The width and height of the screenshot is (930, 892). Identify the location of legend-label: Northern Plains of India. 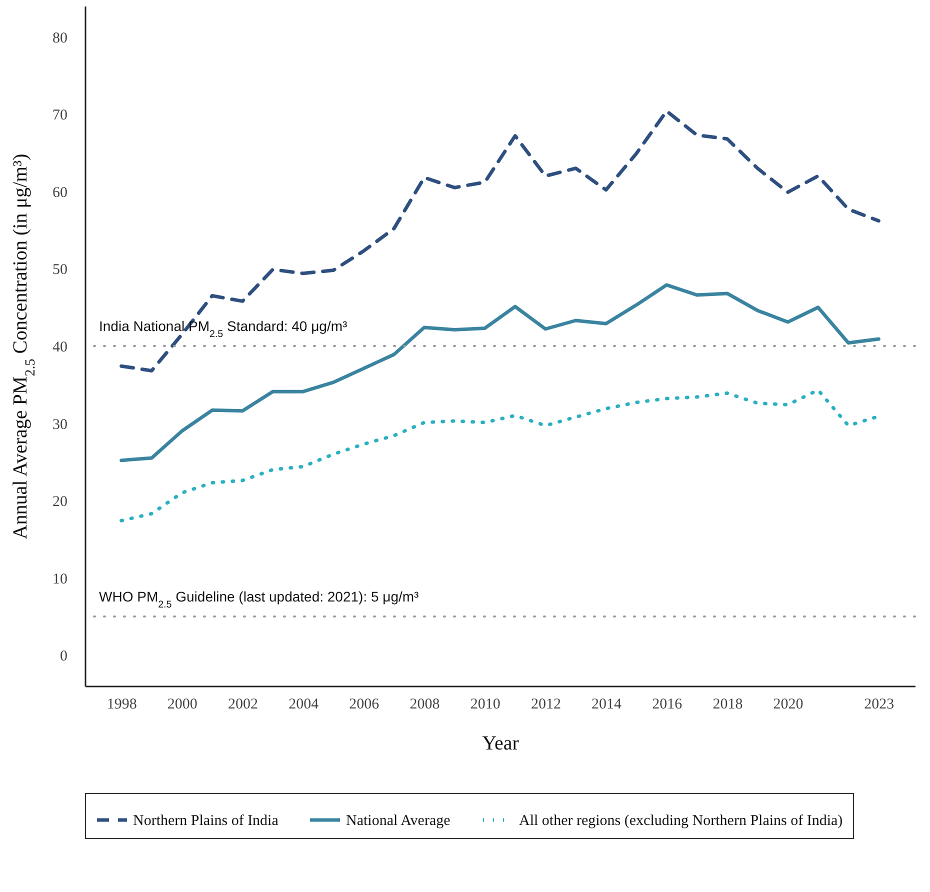
(206, 821).